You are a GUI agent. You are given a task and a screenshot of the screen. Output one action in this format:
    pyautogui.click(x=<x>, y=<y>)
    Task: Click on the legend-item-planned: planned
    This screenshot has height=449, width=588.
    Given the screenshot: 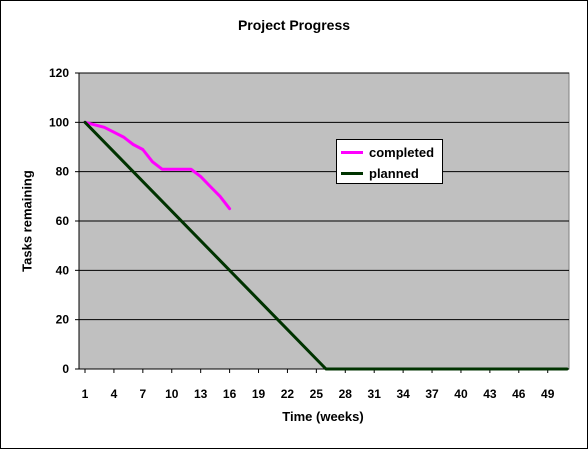 What is the action you would take?
    pyautogui.click(x=380, y=173)
    